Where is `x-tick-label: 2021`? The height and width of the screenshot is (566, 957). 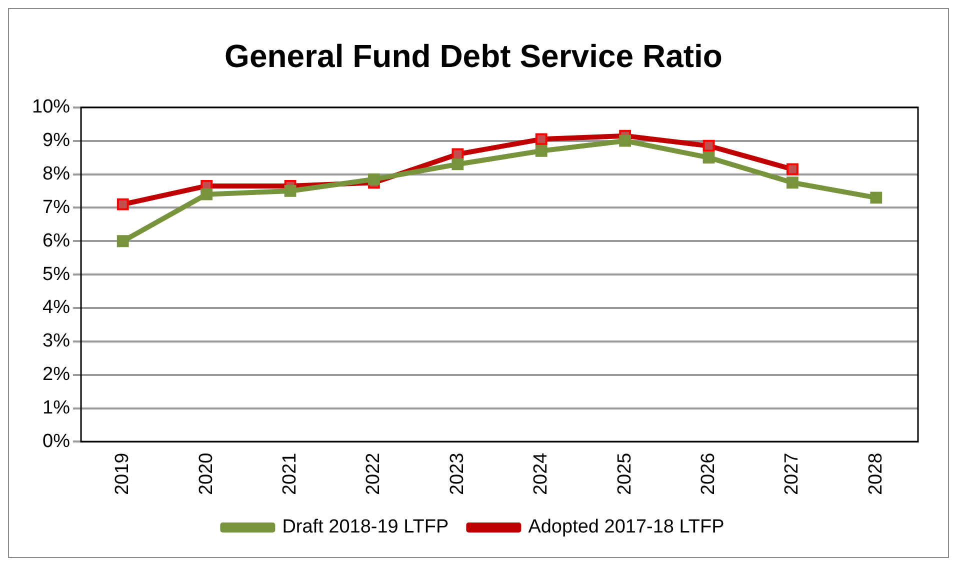
x-tick-label: 2021 is located at coordinates (290, 474).